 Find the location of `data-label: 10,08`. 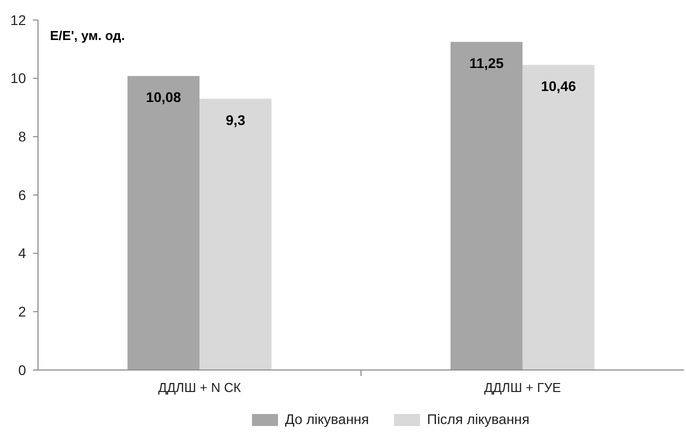

data-label: 10,08 is located at coordinates (164, 97).